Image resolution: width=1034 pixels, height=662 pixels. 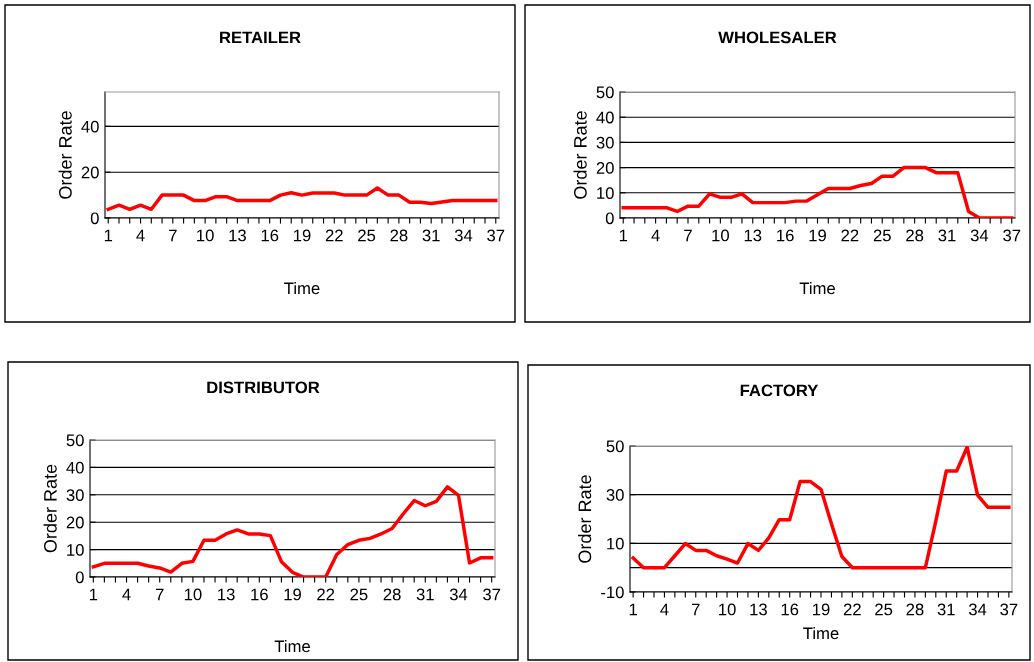 I want to click on chart-title: FACTORY, so click(x=779, y=390).